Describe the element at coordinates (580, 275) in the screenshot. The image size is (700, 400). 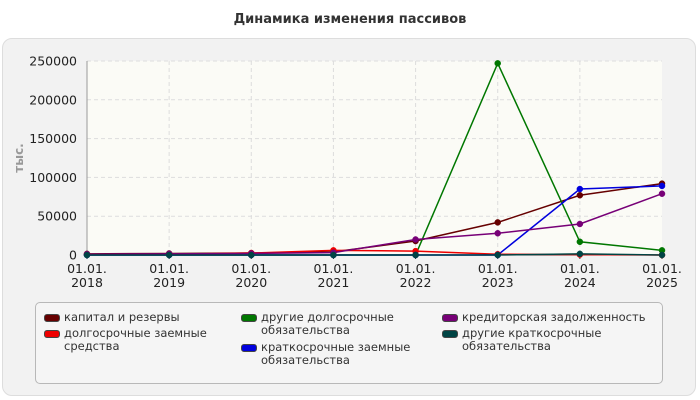
I see `x-tick-label: 01.01. 2024` at that location.